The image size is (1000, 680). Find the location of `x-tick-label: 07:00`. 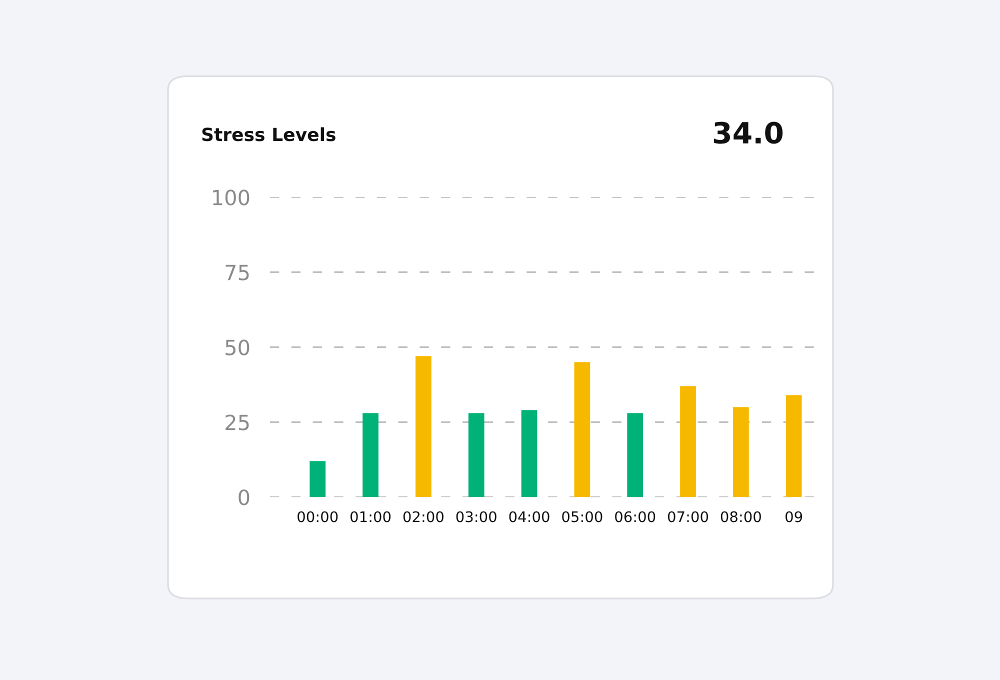

x-tick-label: 07:00 is located at coordinates (688, 516).